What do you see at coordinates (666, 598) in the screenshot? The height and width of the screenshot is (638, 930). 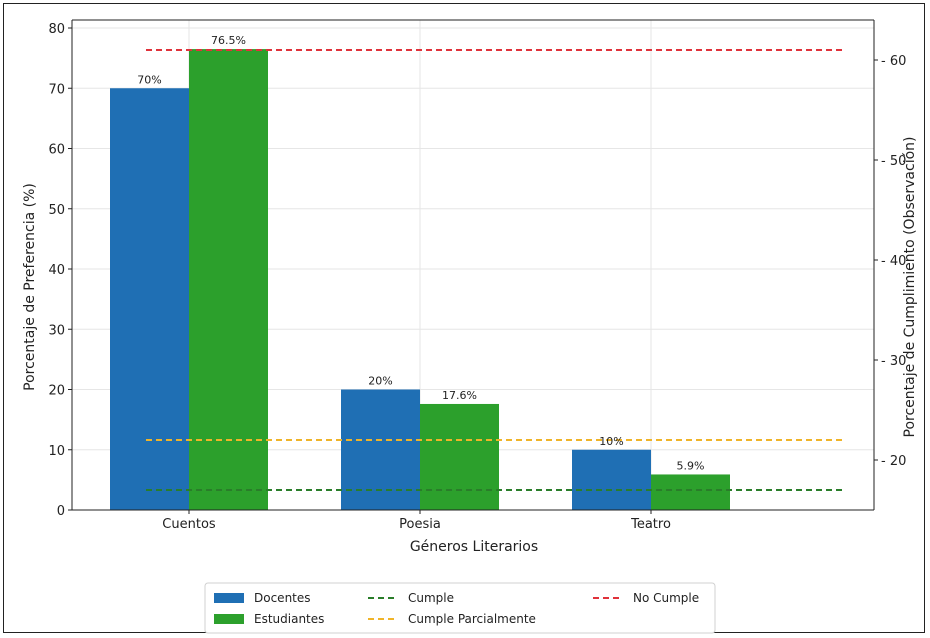 I see `legend-label: No Cumple` at bounding box center [666, 598].